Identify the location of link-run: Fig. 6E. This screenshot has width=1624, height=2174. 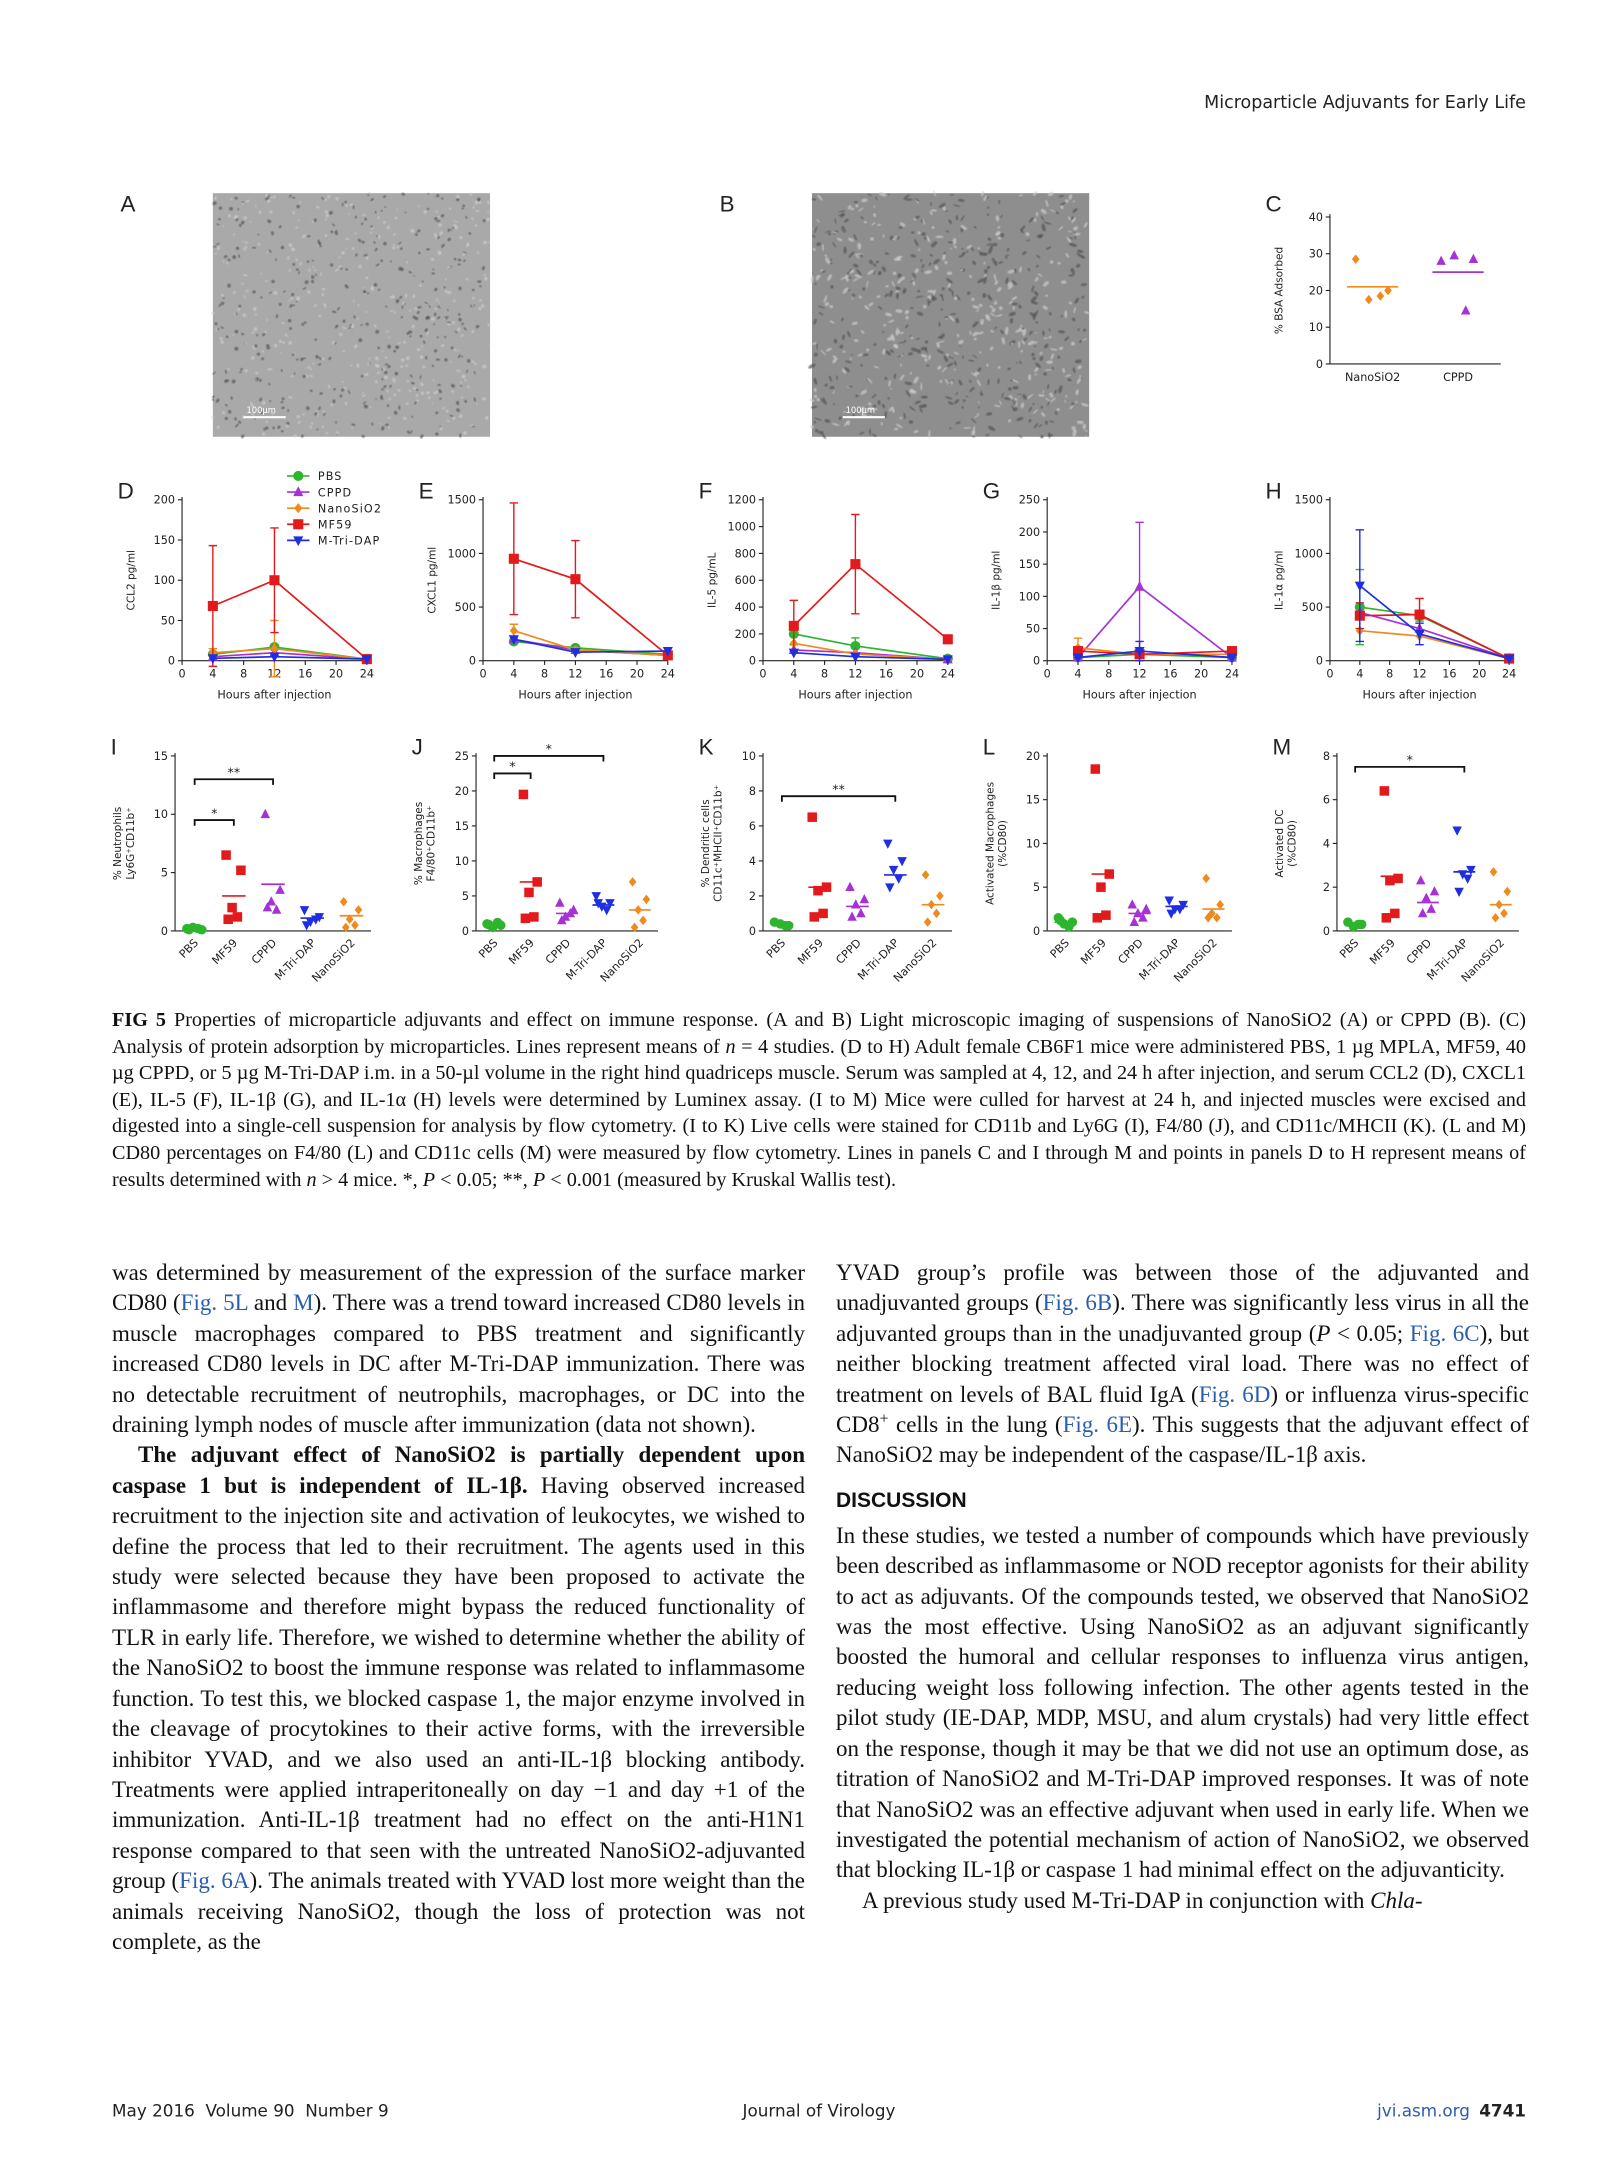
(1097, 1425).